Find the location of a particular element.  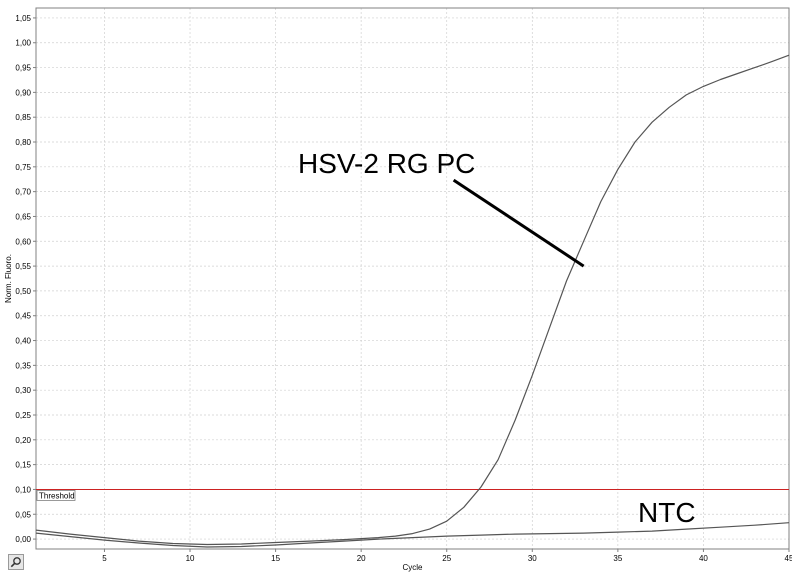

y-tick-label: 0,90 is located at coordinates (23, 92).